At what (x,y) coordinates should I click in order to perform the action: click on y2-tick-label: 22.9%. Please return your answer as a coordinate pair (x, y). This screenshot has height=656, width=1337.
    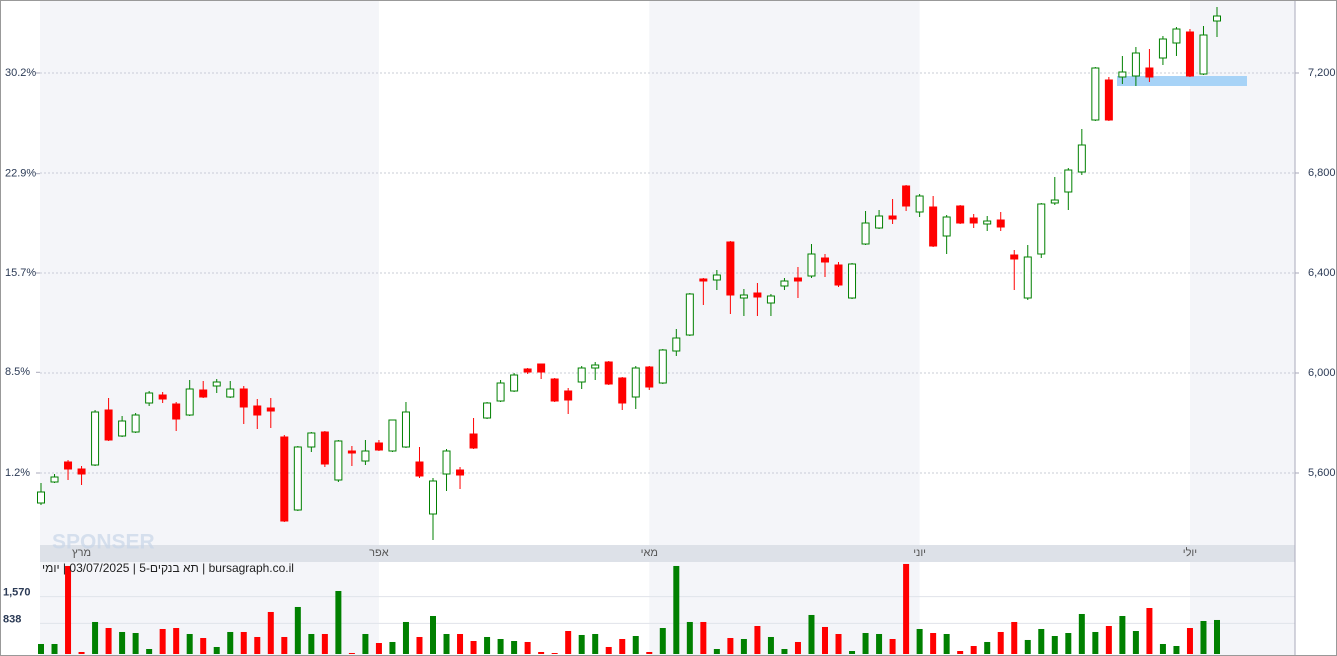
    Looking at the image, I should click on (20, 174).